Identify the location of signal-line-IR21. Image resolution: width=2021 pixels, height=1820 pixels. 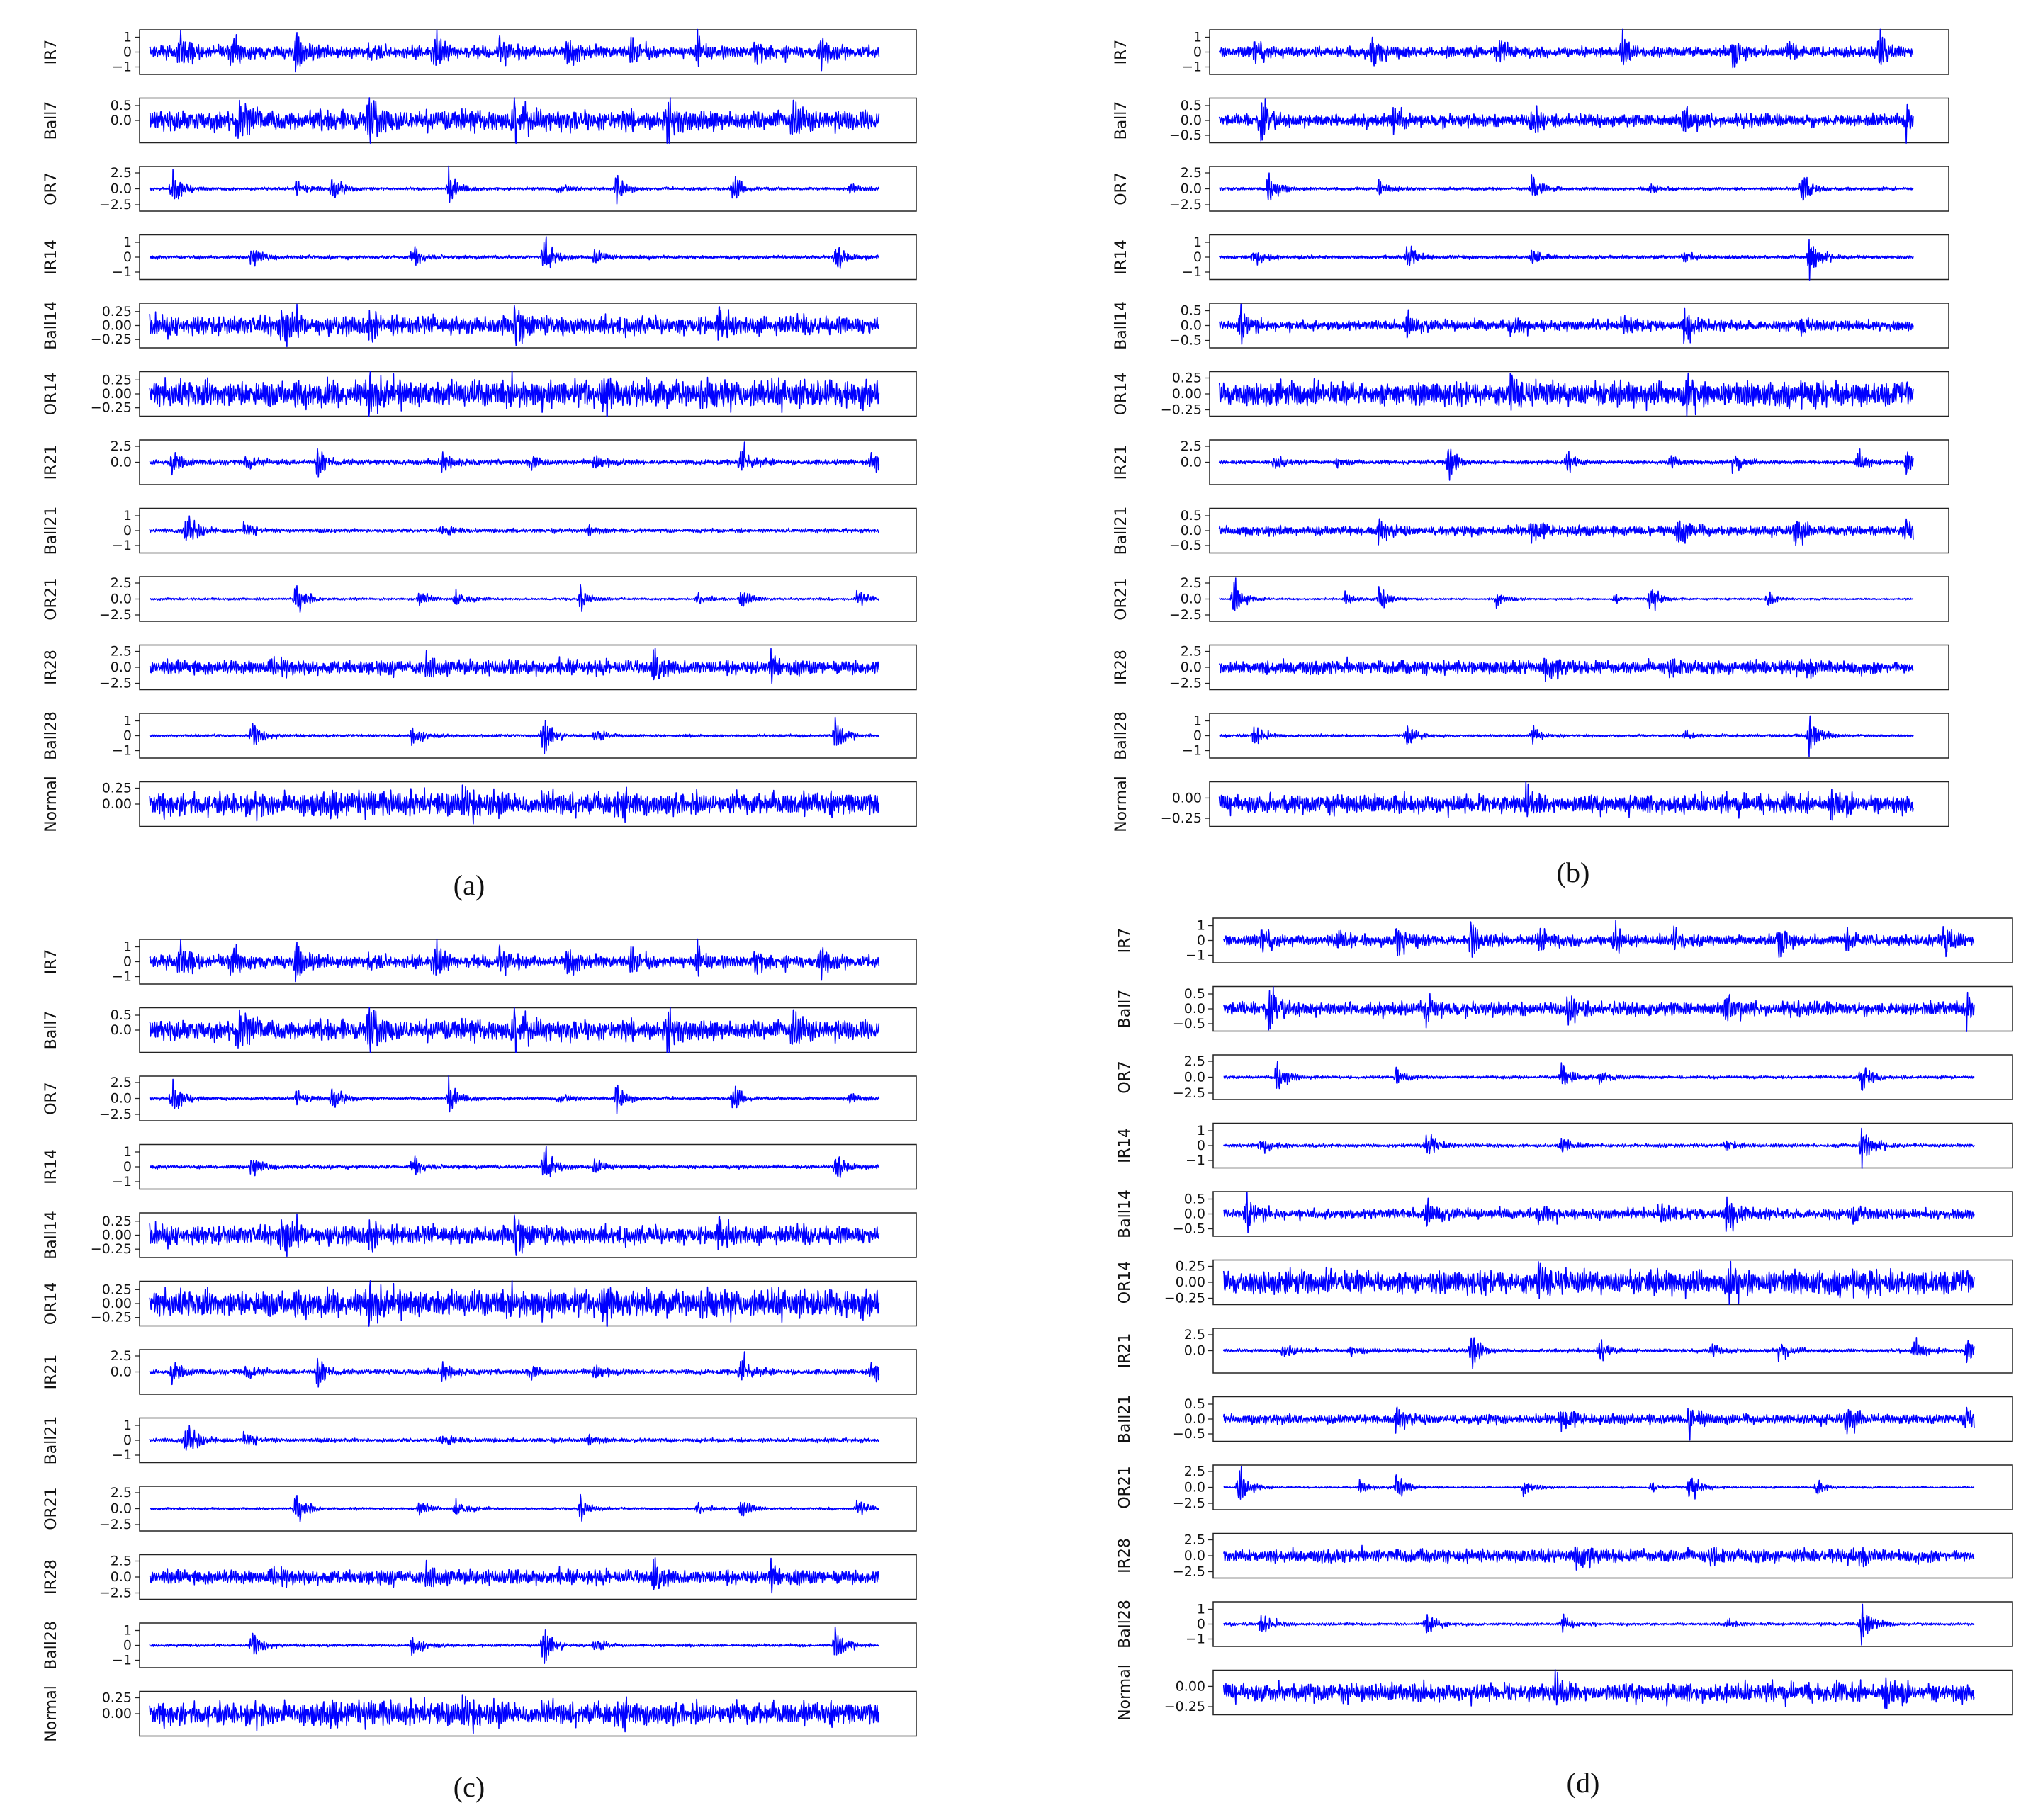
(1598, 1353).